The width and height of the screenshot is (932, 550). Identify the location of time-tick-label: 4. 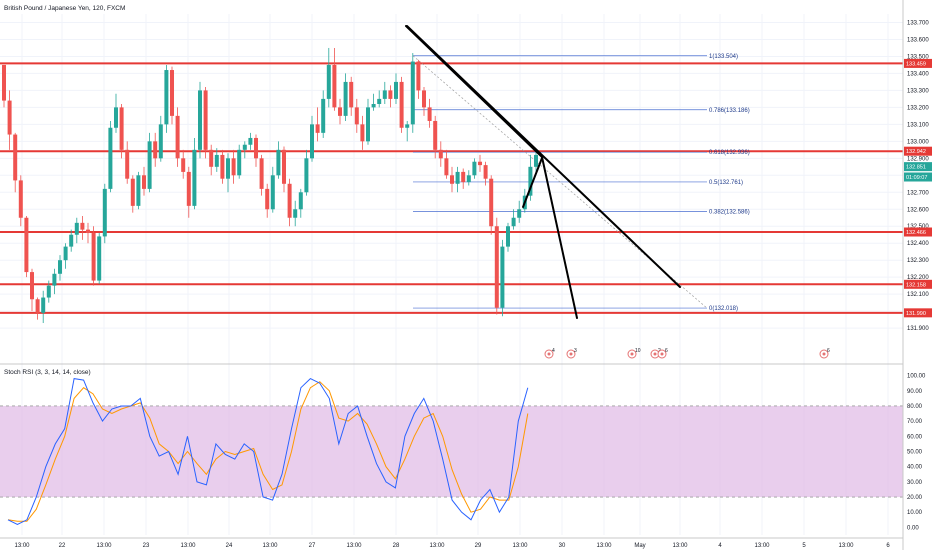
(720, 546).